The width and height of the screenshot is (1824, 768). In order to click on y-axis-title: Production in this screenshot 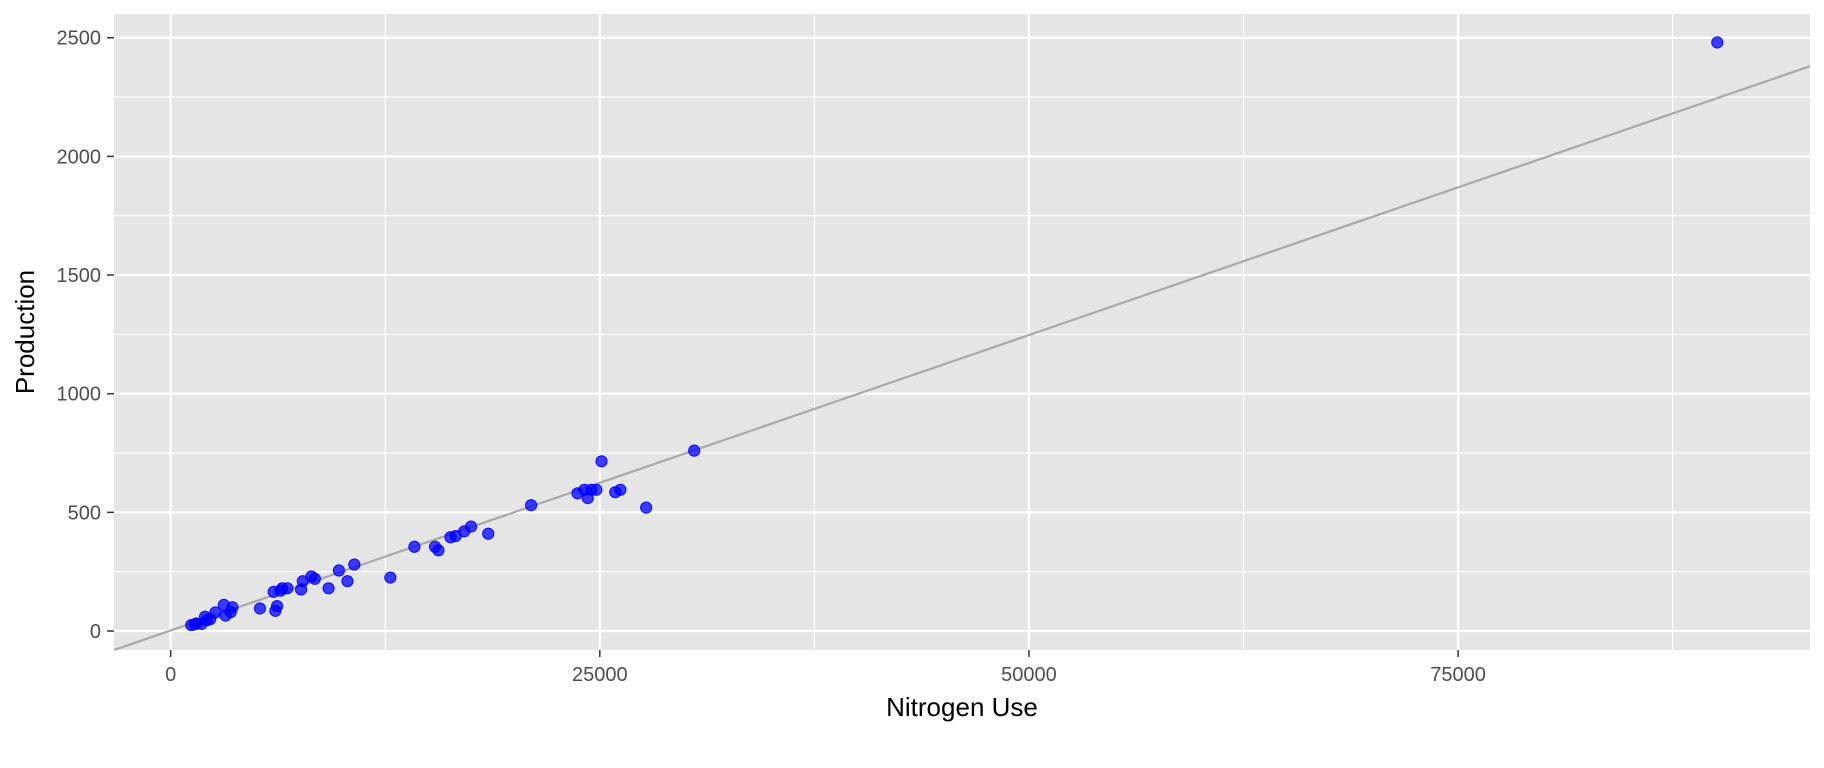, I will do `click(25, 332)`.